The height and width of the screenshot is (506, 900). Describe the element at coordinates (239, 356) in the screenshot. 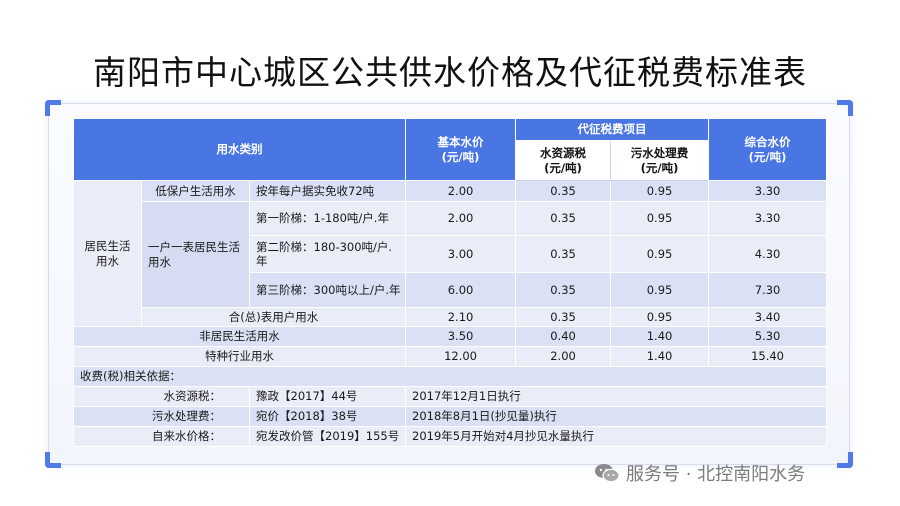

I see `special-label: 特种行业用水` at that location.